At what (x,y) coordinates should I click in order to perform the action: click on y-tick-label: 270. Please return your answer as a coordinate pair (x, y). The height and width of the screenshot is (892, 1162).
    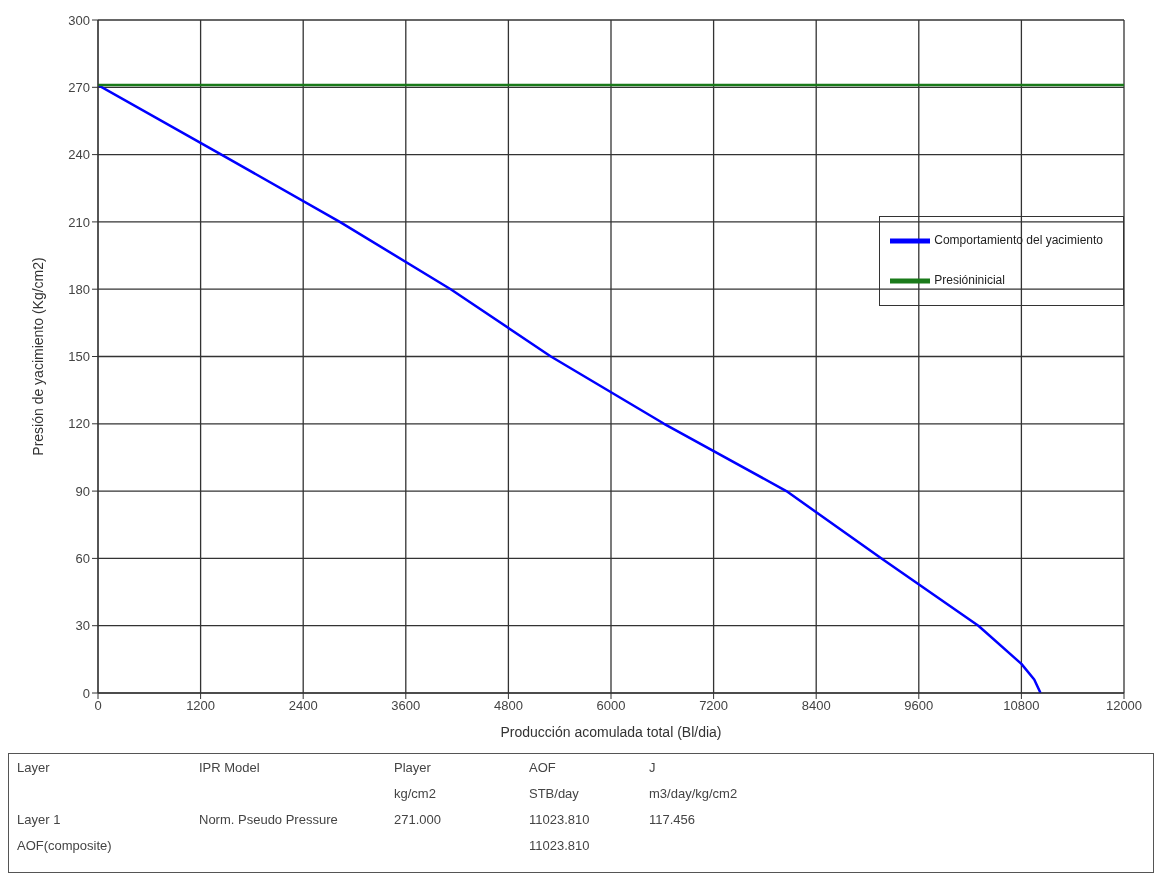
    Looking at the image, I should click on (79, 87).